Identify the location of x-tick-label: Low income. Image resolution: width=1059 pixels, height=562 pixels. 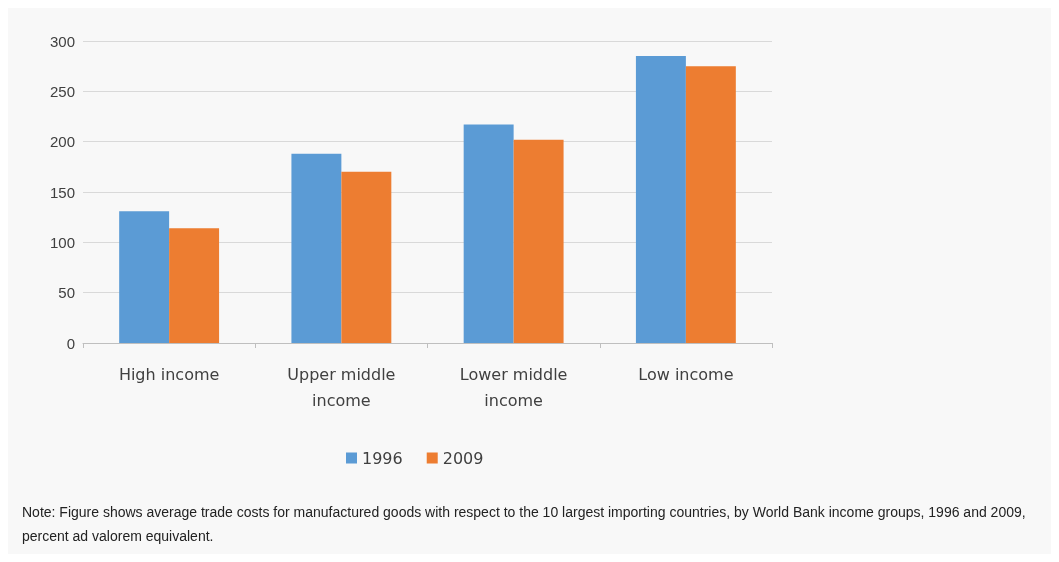
(686, 374).